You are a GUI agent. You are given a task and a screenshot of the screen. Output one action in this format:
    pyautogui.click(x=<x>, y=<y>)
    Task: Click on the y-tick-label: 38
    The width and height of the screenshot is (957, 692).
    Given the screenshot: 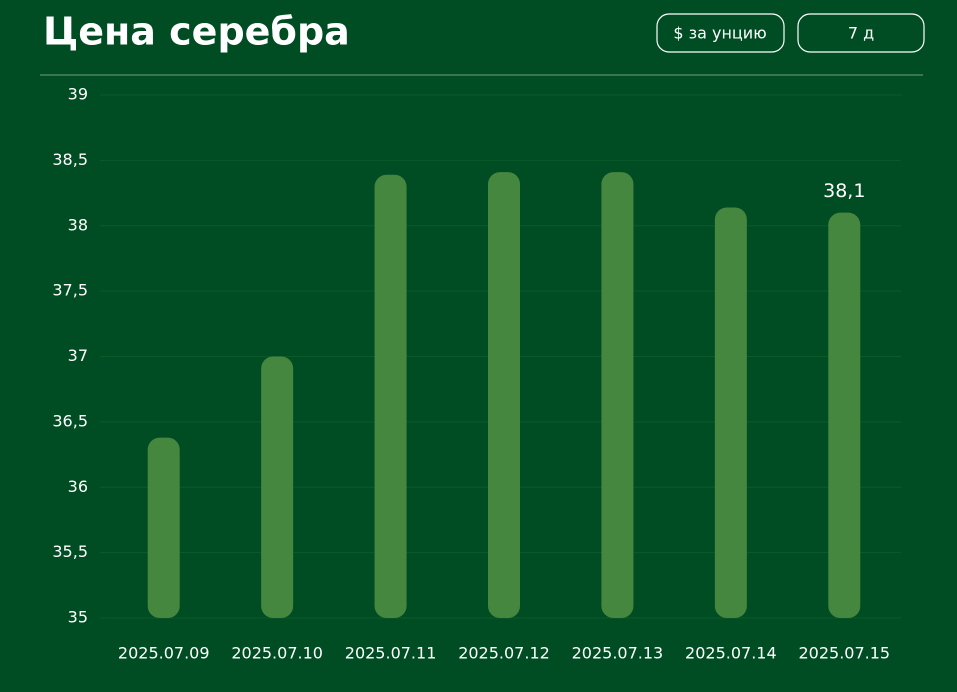 What is the action you would take?
    pyautogui.click(x=78, y=224)
    